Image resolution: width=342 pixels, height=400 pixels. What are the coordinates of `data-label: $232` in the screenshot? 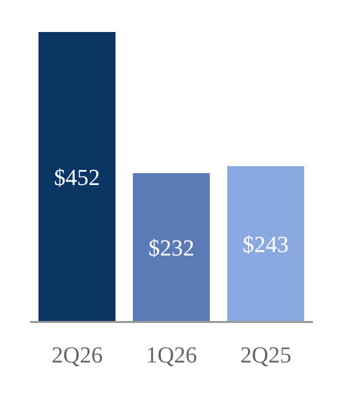 It's located at (171, 248).